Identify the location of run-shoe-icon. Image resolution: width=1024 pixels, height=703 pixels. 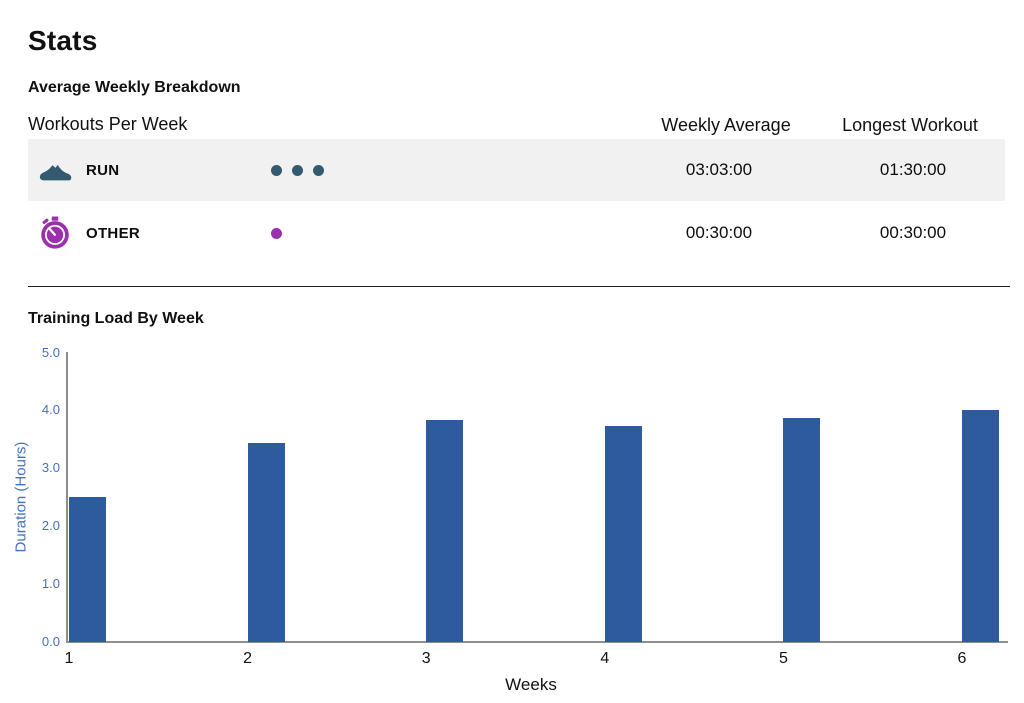
(55, 170).